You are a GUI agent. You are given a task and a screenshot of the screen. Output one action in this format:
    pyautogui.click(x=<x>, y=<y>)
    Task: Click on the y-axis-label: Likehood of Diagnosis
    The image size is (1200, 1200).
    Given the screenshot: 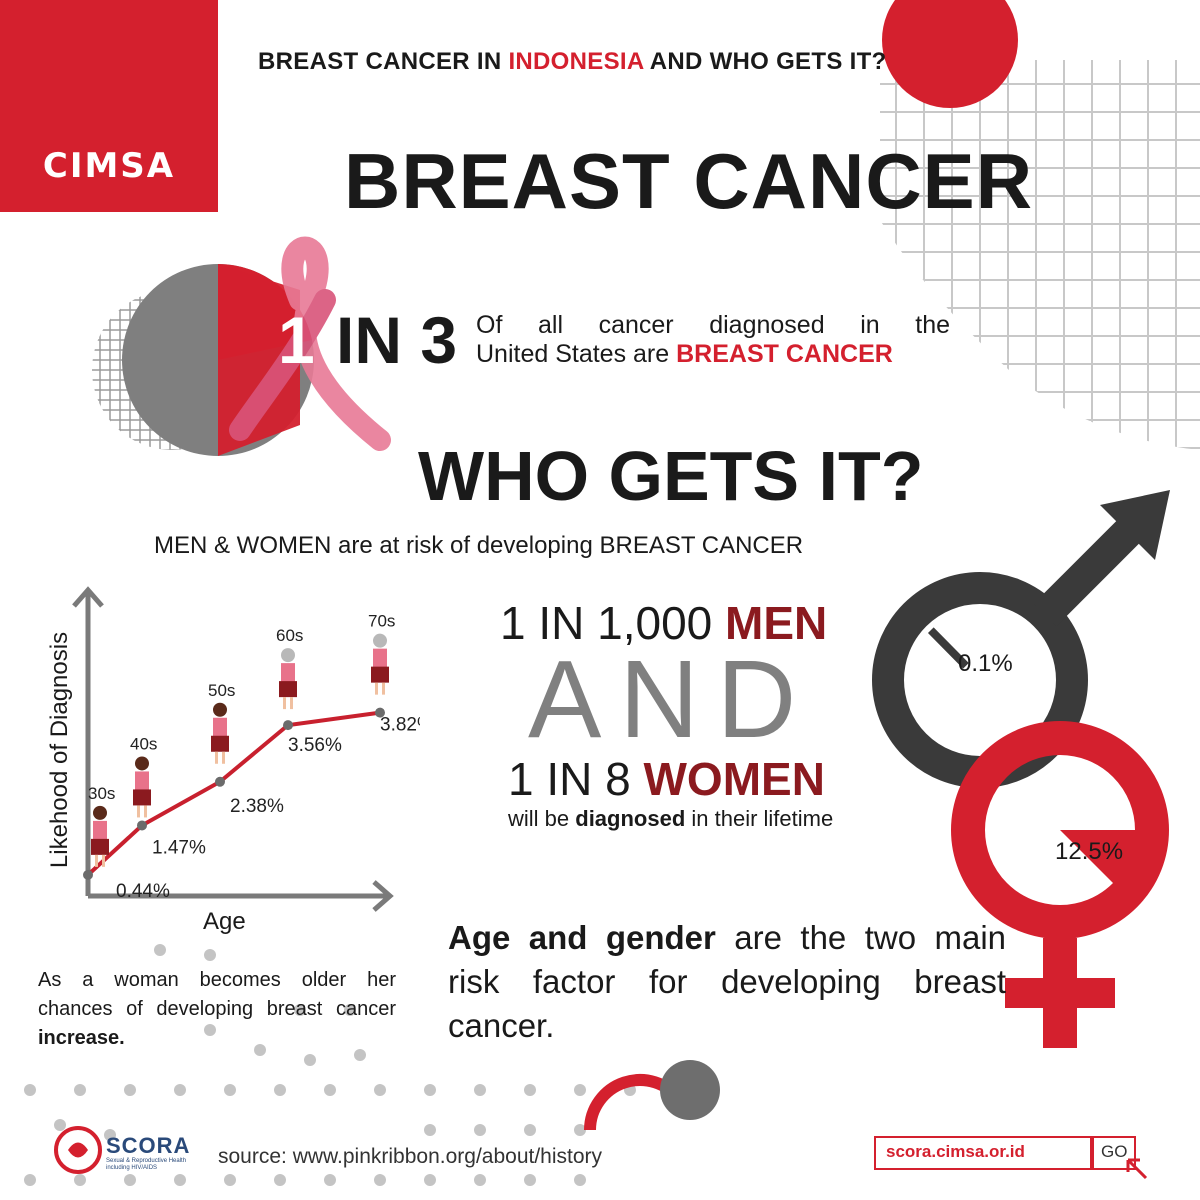 What is the action you would take?
    pyautogui.click(x=59, y=750)
    